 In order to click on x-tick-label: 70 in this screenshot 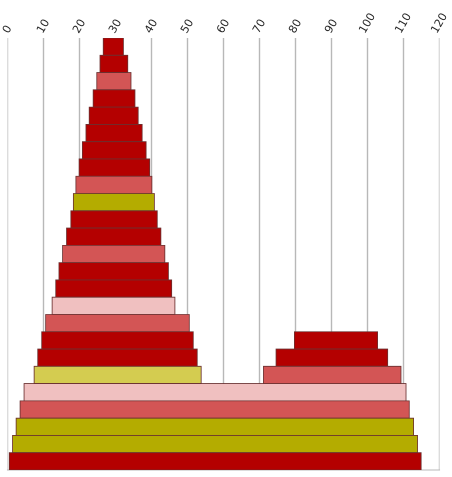, I will do `click(259, 26)`.